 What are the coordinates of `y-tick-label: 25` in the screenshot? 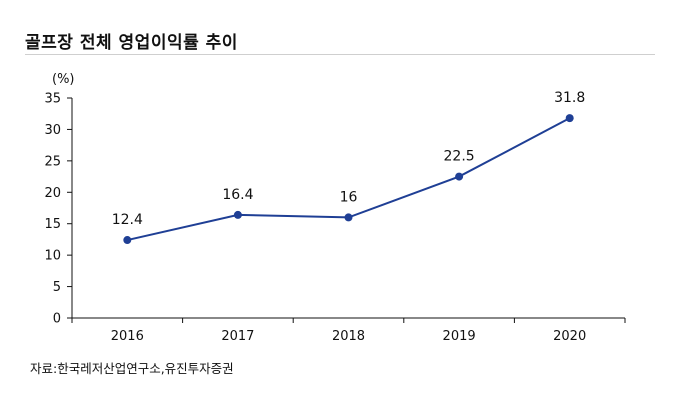 It's located at (52, 161).